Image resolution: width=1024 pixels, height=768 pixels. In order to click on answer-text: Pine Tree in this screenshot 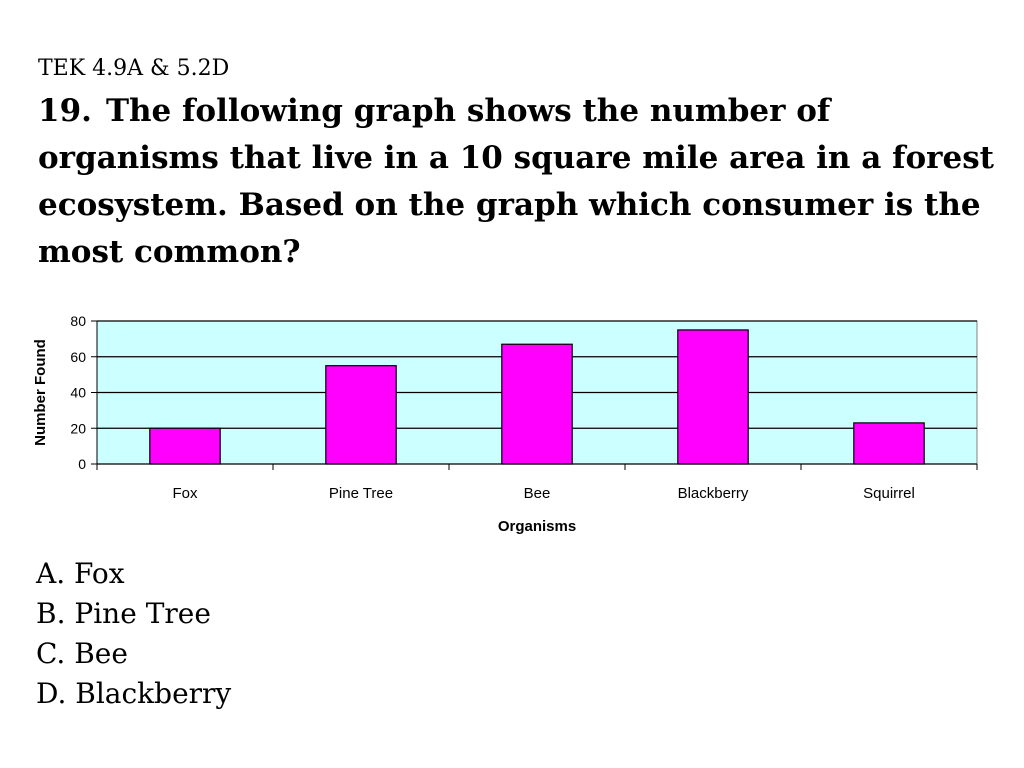, I will do `click(142, 613)`.